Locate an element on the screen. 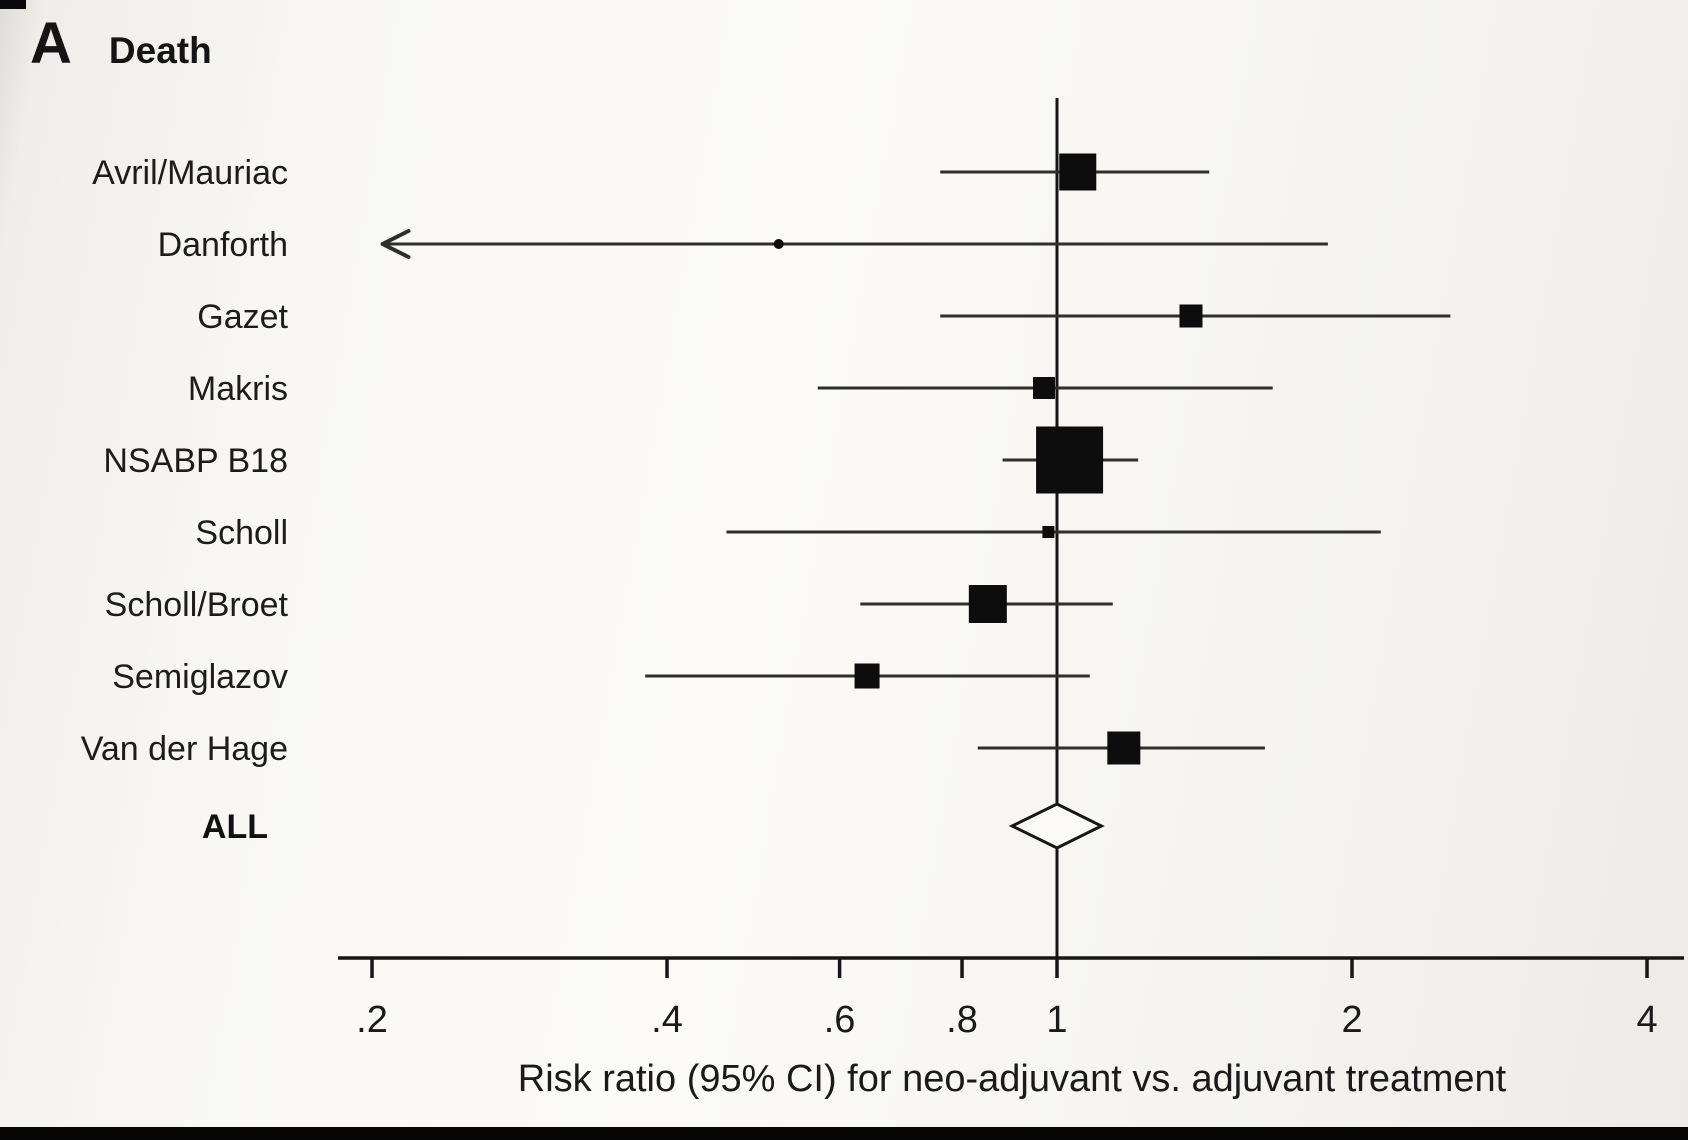  study-label: Van der Hage is located at coordinates (184, 749).